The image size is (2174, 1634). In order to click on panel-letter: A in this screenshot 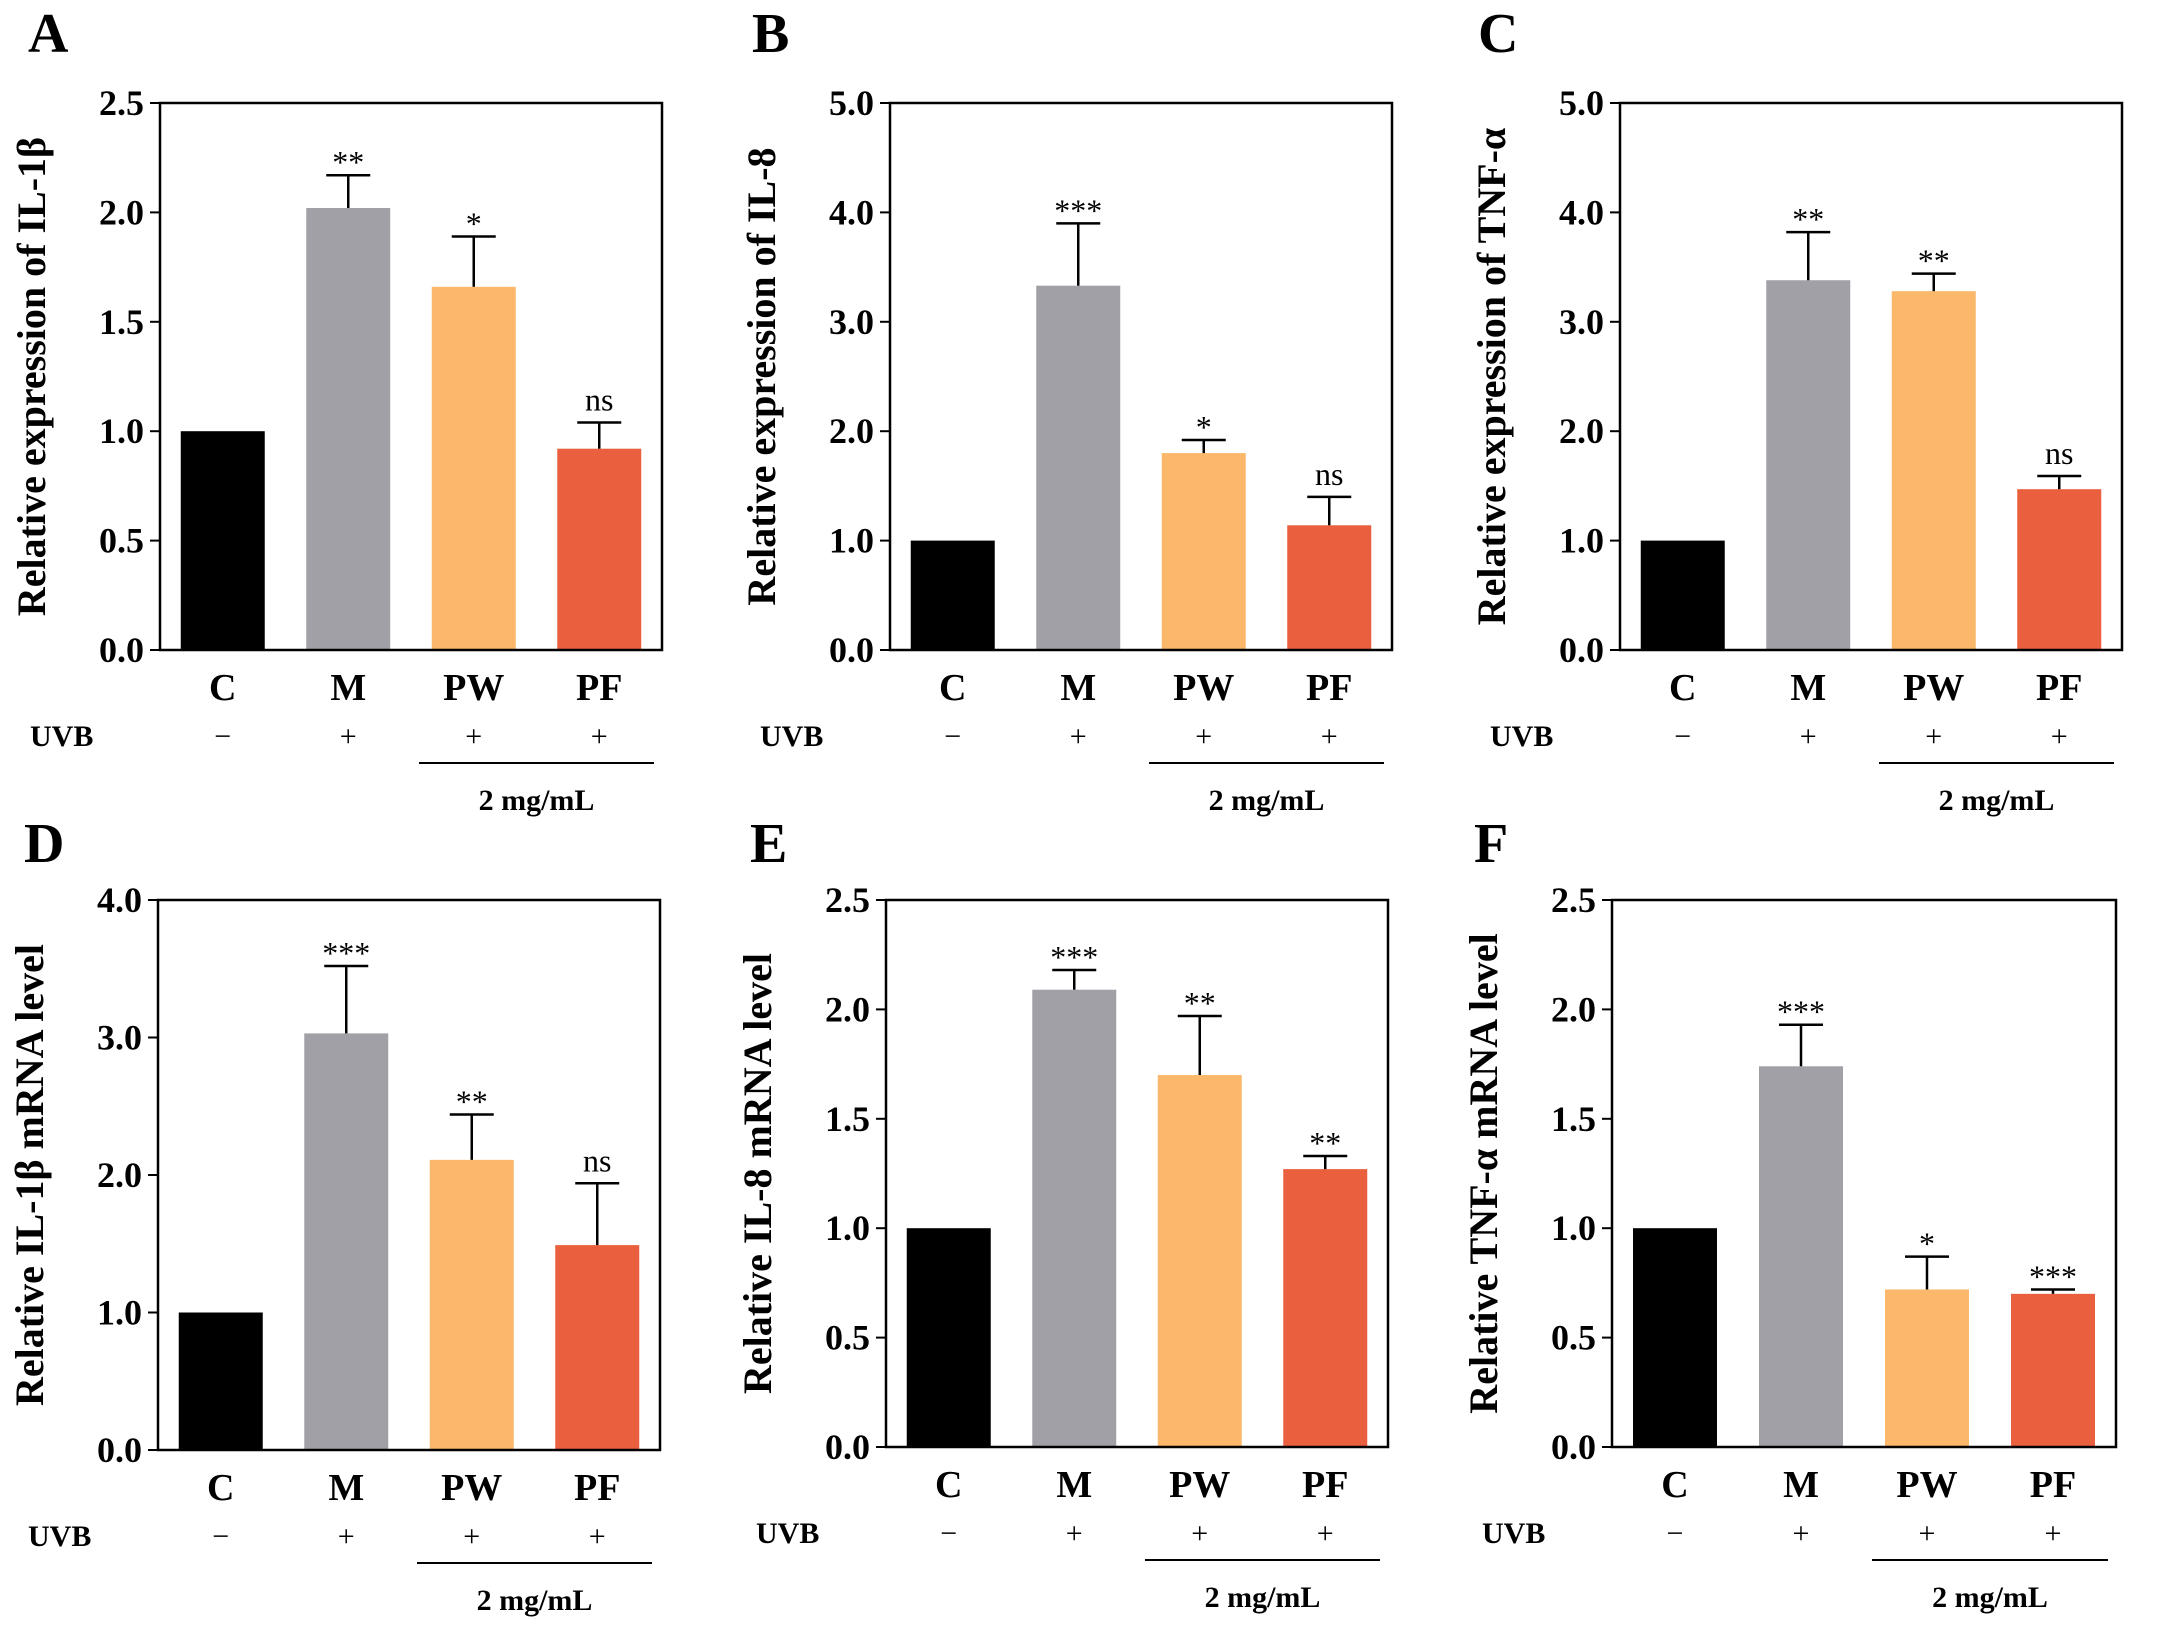, I will do `click(48, 34)`.